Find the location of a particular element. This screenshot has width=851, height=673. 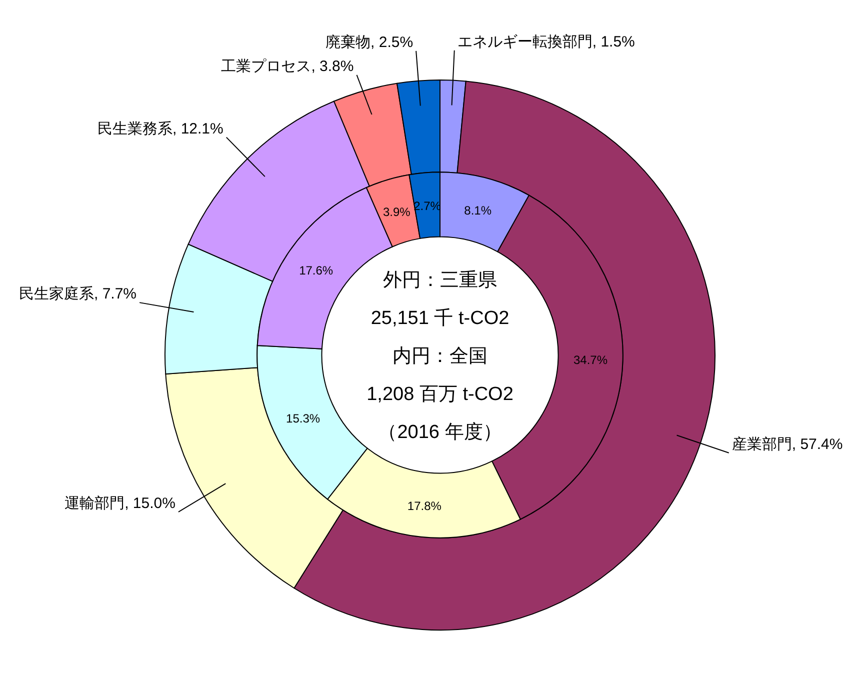

data-label: 3.9% is located at coordinates (396, 211).